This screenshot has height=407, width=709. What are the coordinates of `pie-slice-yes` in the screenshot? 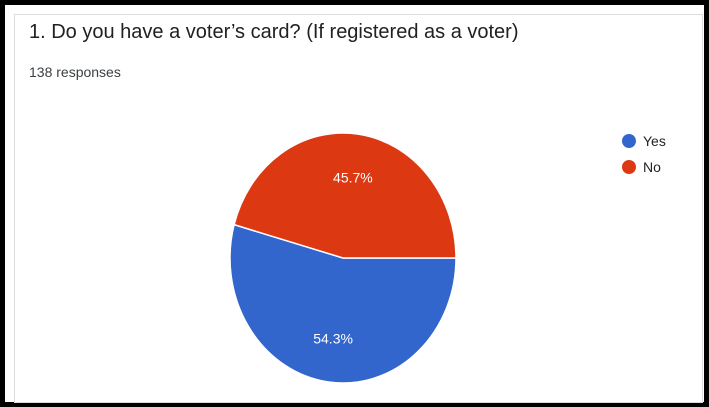 It's located at (343, 303).